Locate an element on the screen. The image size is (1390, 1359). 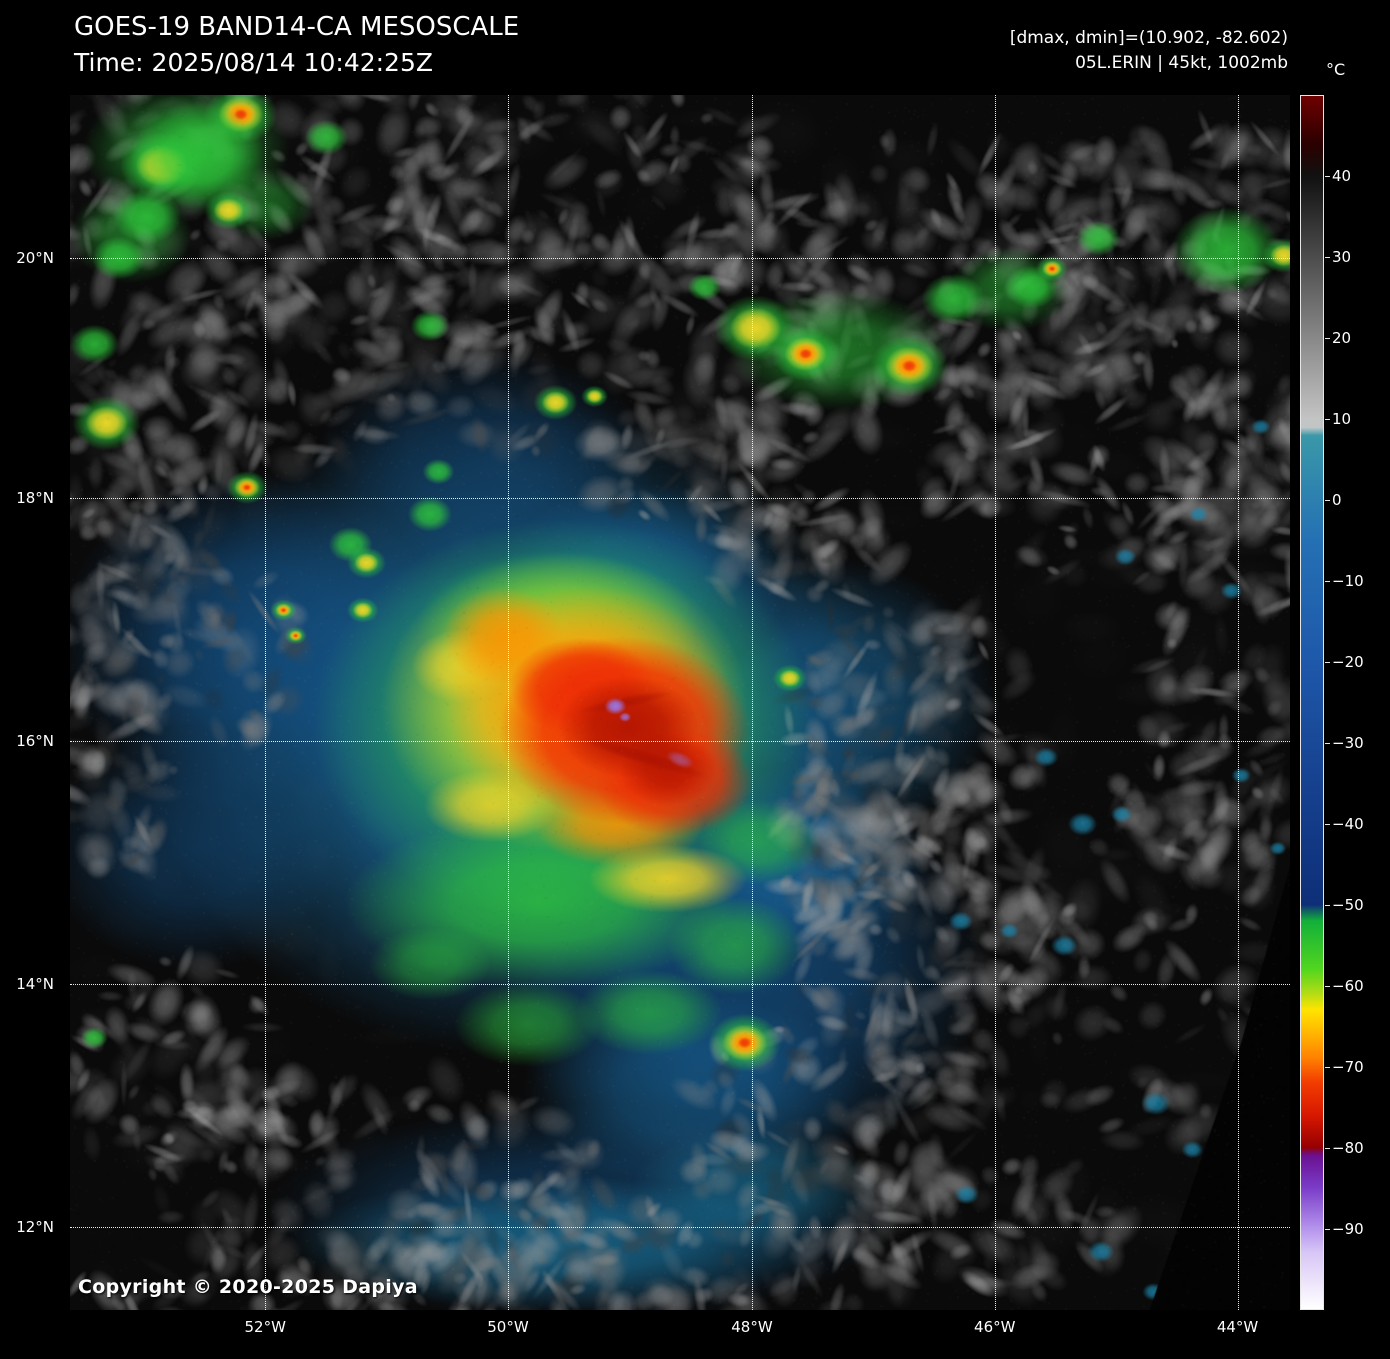
colorbar-ticks: 40 30 20 10 0 −10 −20 −30 −40 −50 −60 −70 −80 −90 is located at coordinates (1356, 702).